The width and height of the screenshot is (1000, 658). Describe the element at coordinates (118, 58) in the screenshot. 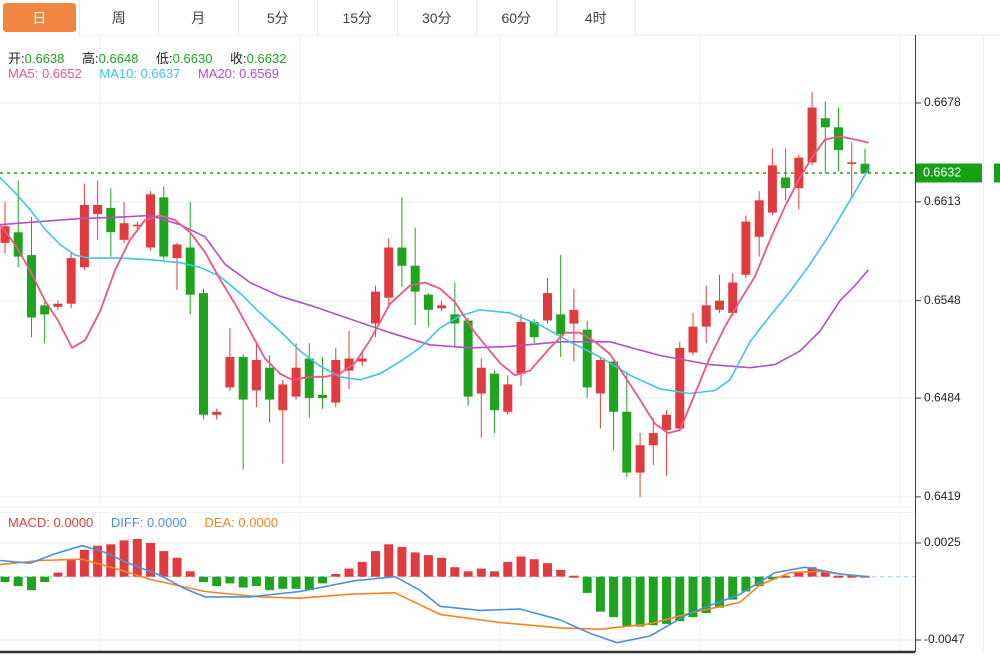

I see `high-value: 0.6648` at that location.